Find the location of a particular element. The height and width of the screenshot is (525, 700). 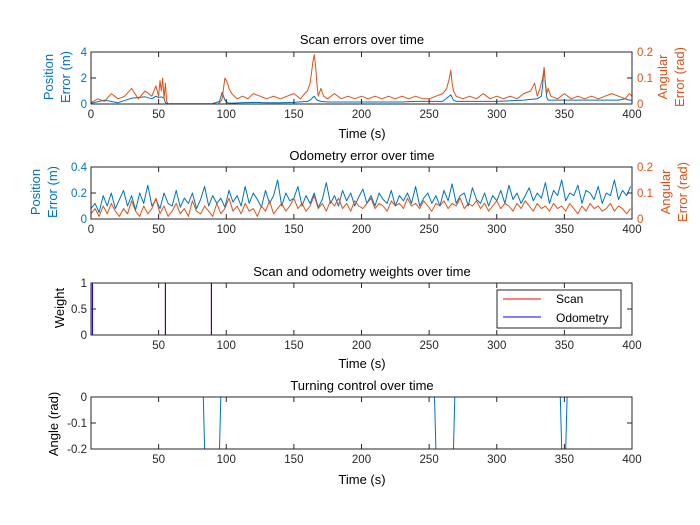

weights-xtick-label: 250 is located at coordinates (429, 346).